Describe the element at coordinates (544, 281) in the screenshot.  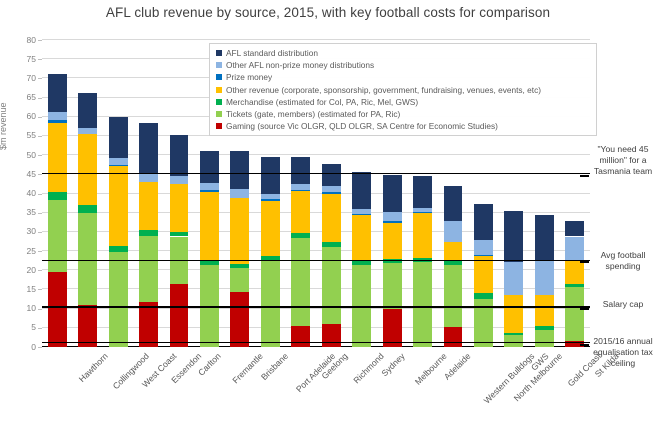
I see `bar-gold-coast` at that location.